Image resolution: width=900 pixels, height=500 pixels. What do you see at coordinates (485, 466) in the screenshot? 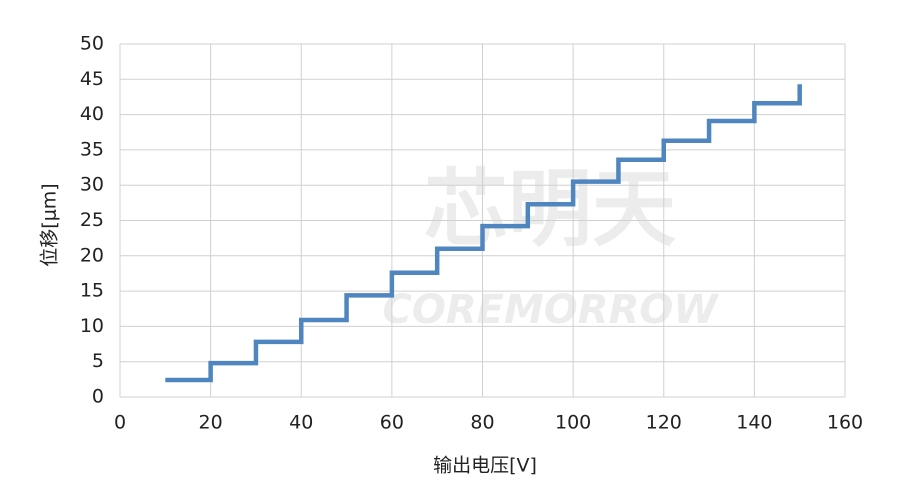
I see `x-axis-label: 输出电压[V]` at bounding box center [485, 466].